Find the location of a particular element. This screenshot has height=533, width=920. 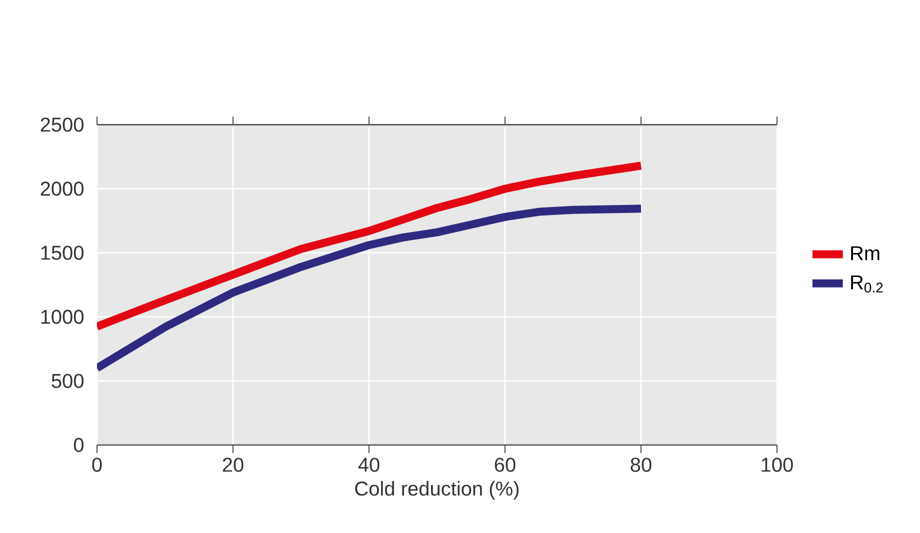

y-tick-label: 1000 is located at coordinates (62, 317).